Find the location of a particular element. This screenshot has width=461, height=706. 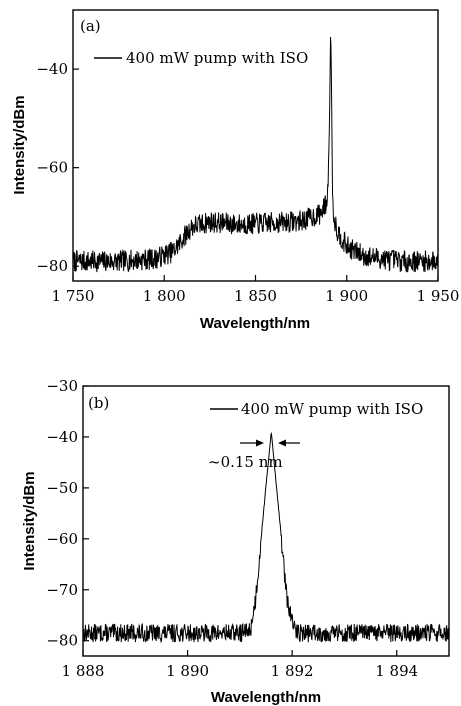

x-axis-label-a: Wavelength/nm is located at coordinates (255, 323).